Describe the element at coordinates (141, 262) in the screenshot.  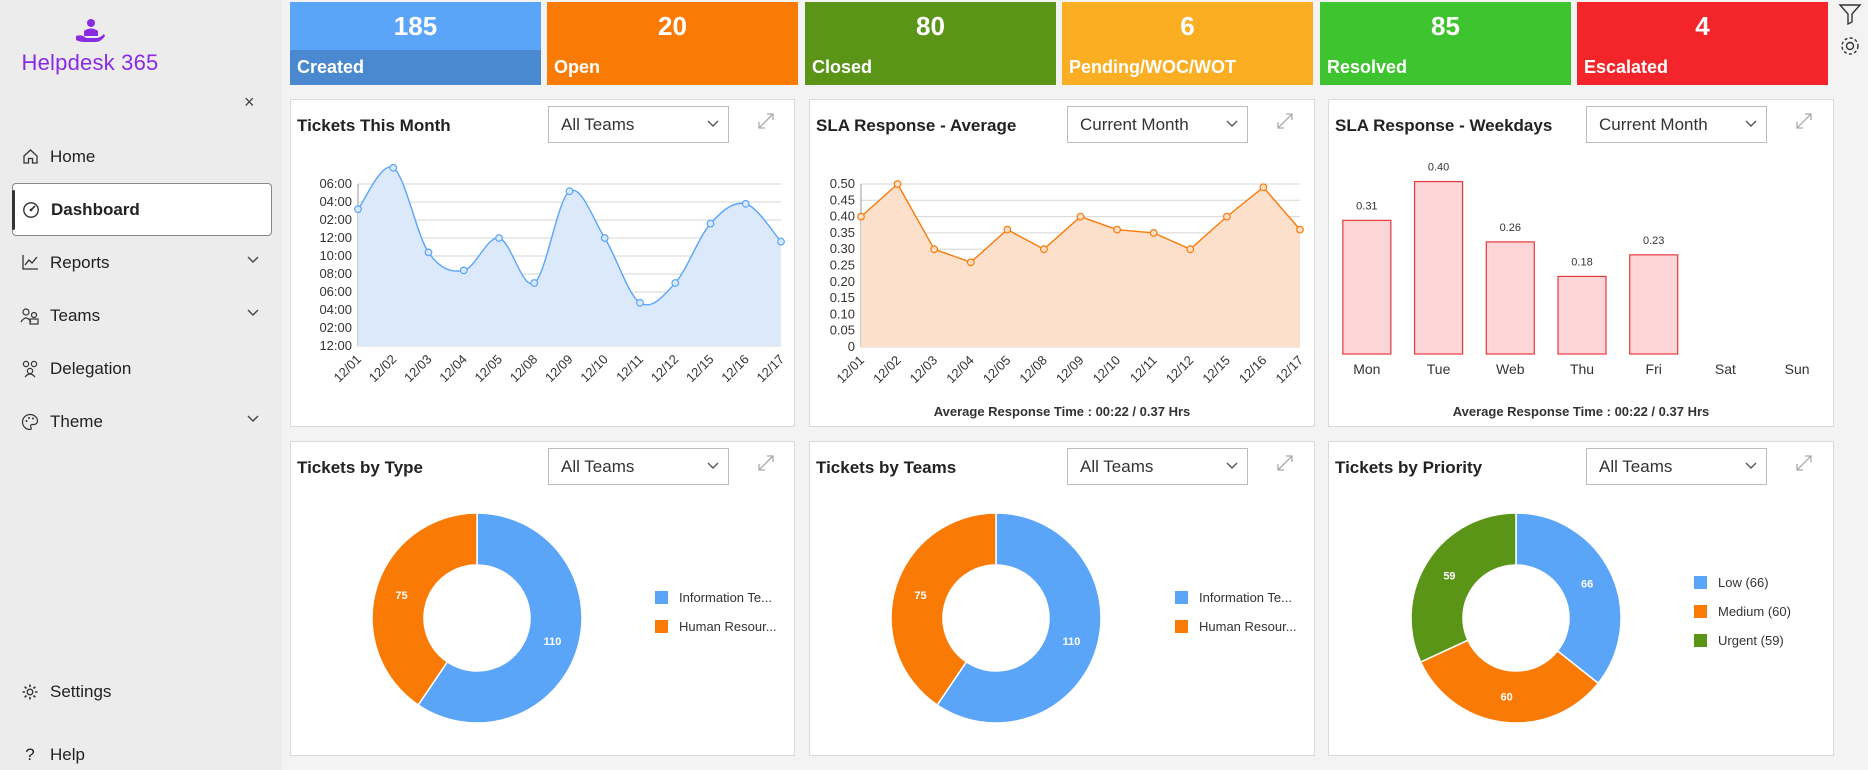
I see `sidebar-item-reports: Reports` at that location.